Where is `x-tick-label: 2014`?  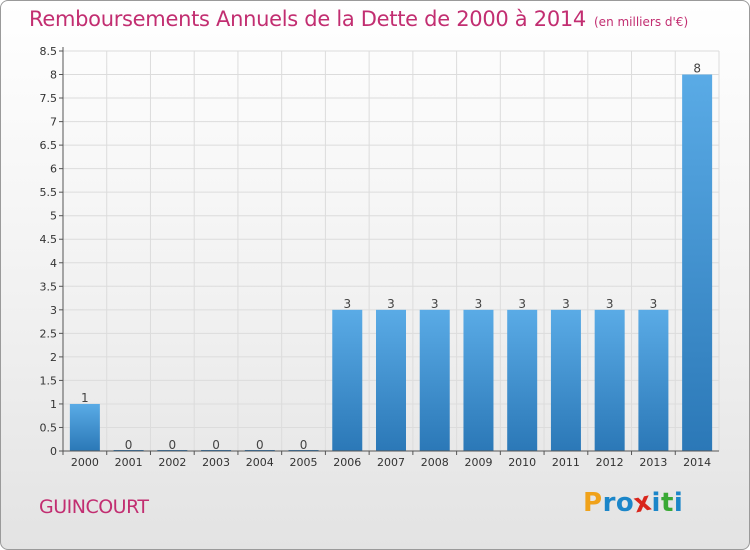 x-tick-label: 2014 is located at coordinates (697, 462).